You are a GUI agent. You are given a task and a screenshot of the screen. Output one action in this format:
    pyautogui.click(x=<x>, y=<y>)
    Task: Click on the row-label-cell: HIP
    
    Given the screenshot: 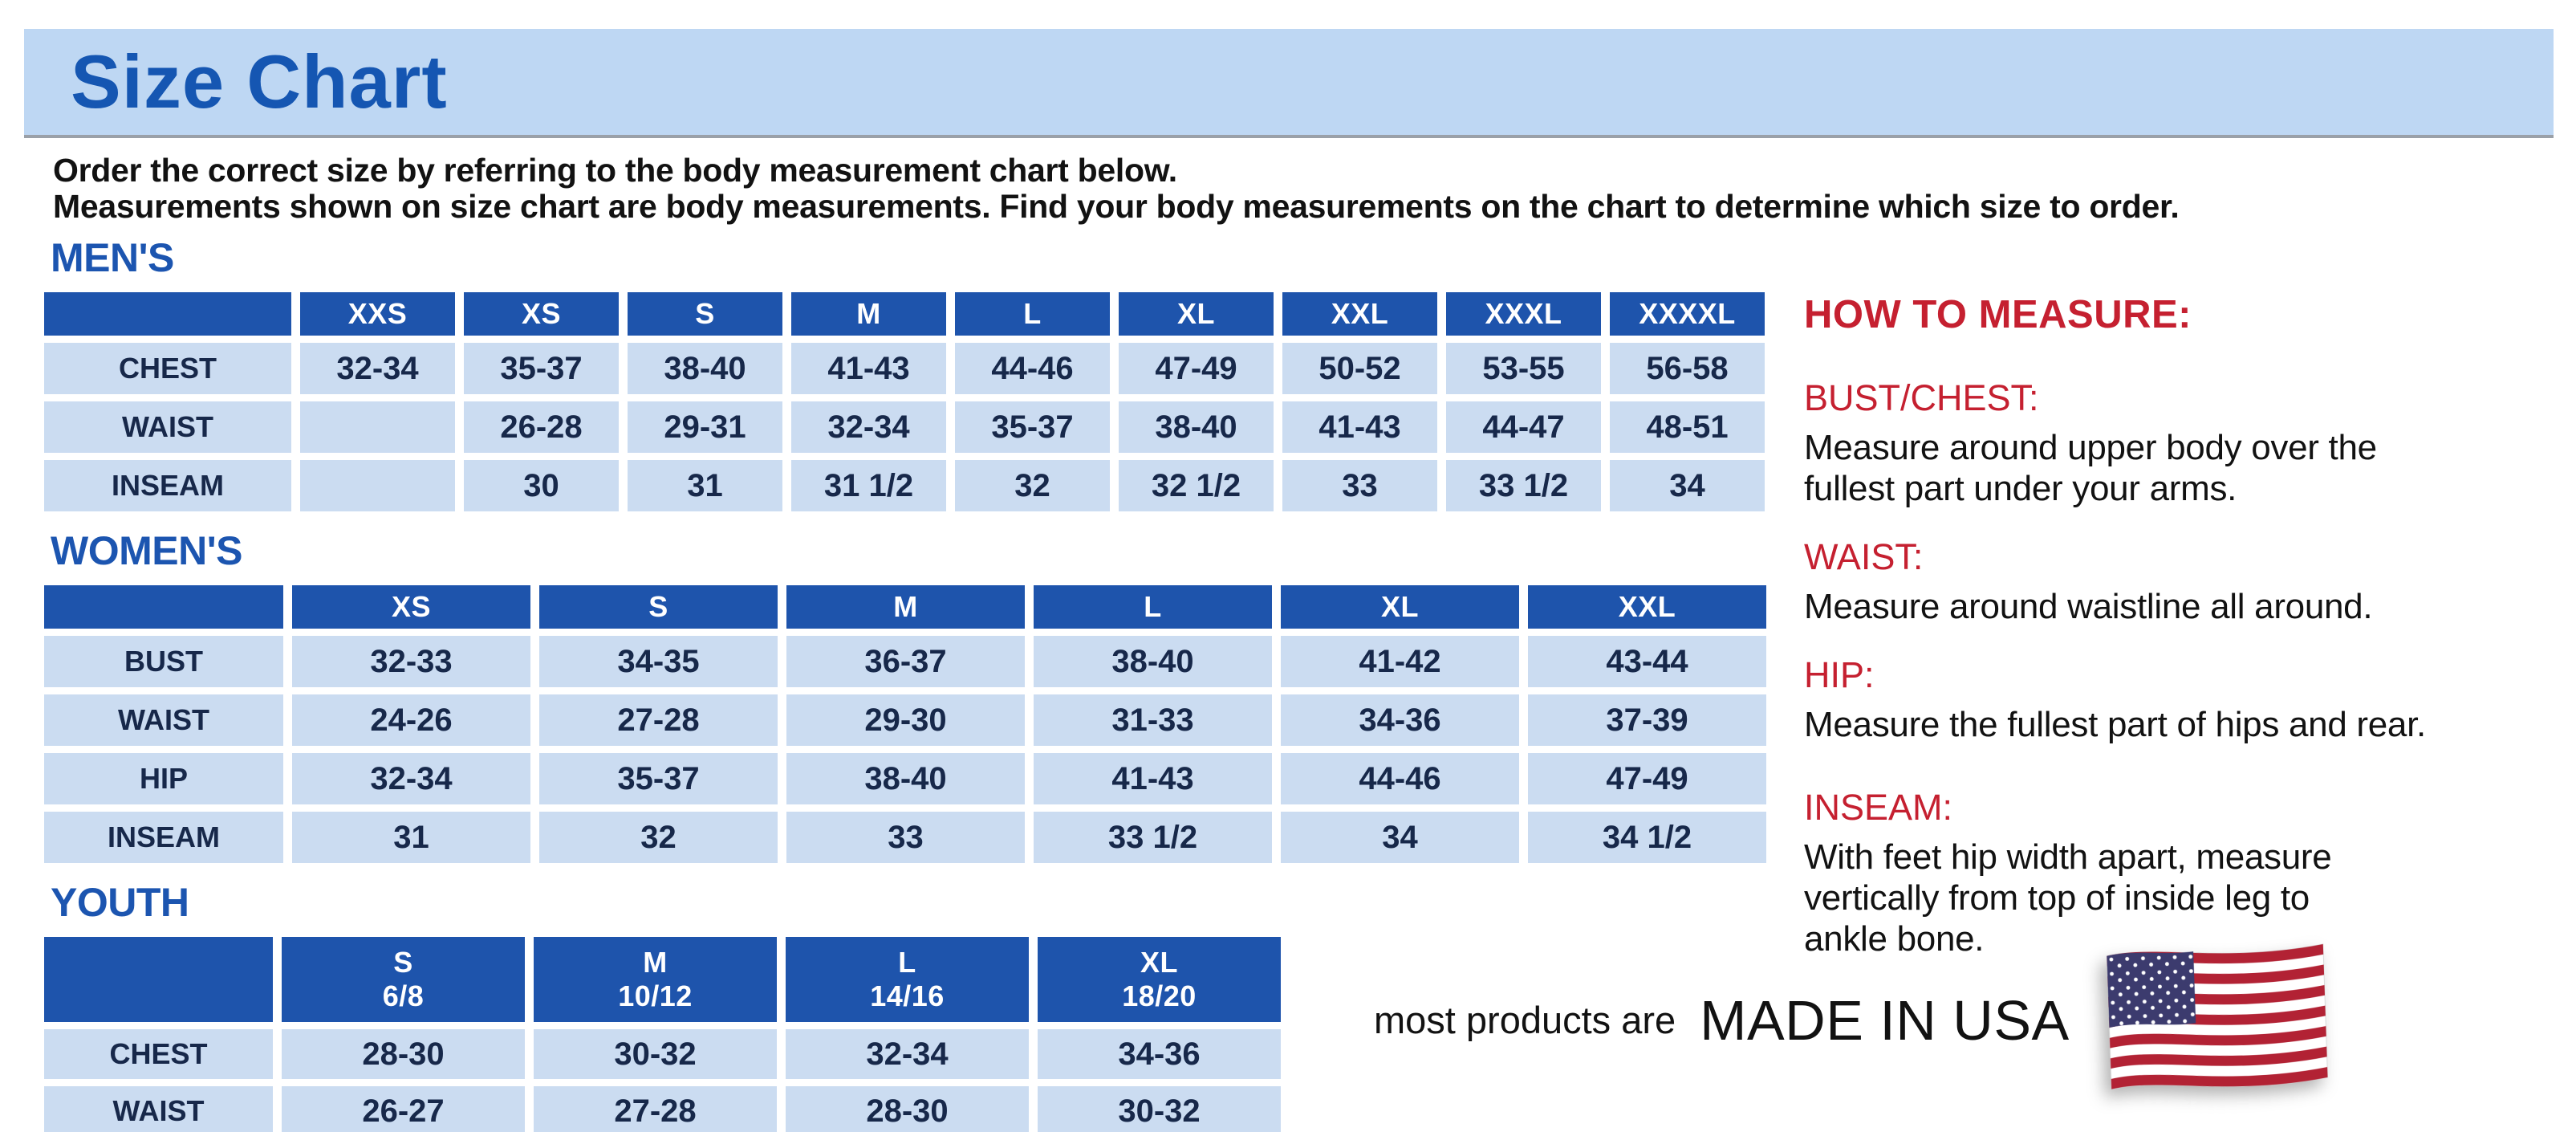 What is the action you would take?
    pyautogui.click(x=164, y=778)
    